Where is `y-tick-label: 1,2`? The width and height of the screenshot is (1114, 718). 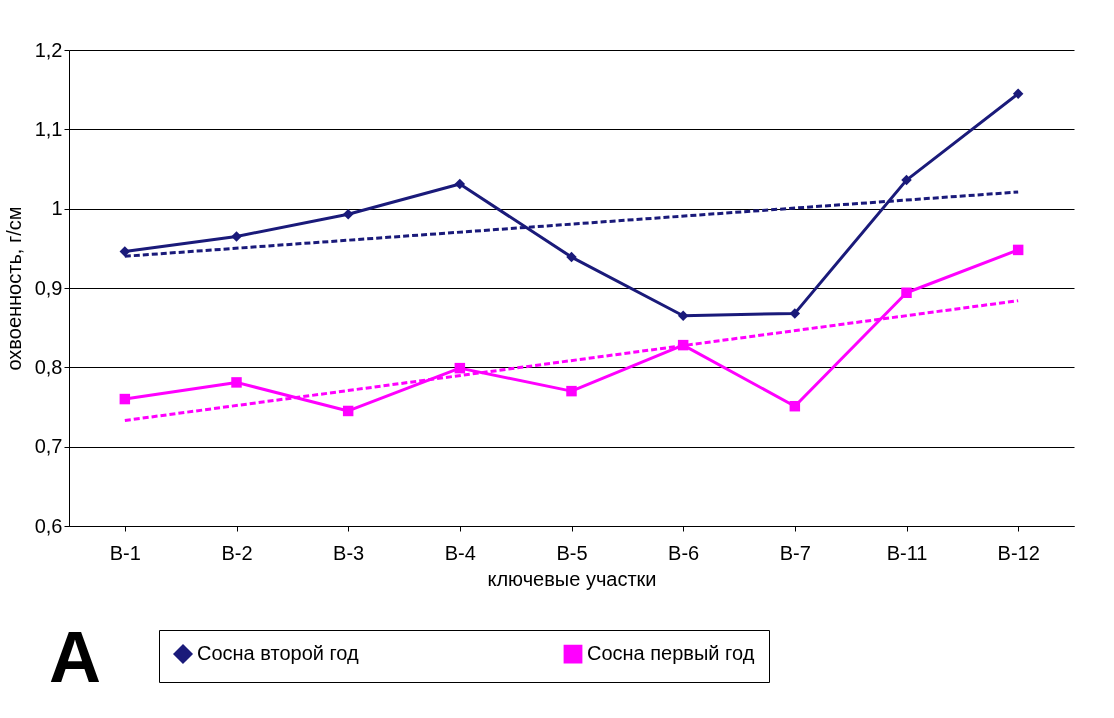
y-tick-label: 1,2 is located at coordinates (48, 49).